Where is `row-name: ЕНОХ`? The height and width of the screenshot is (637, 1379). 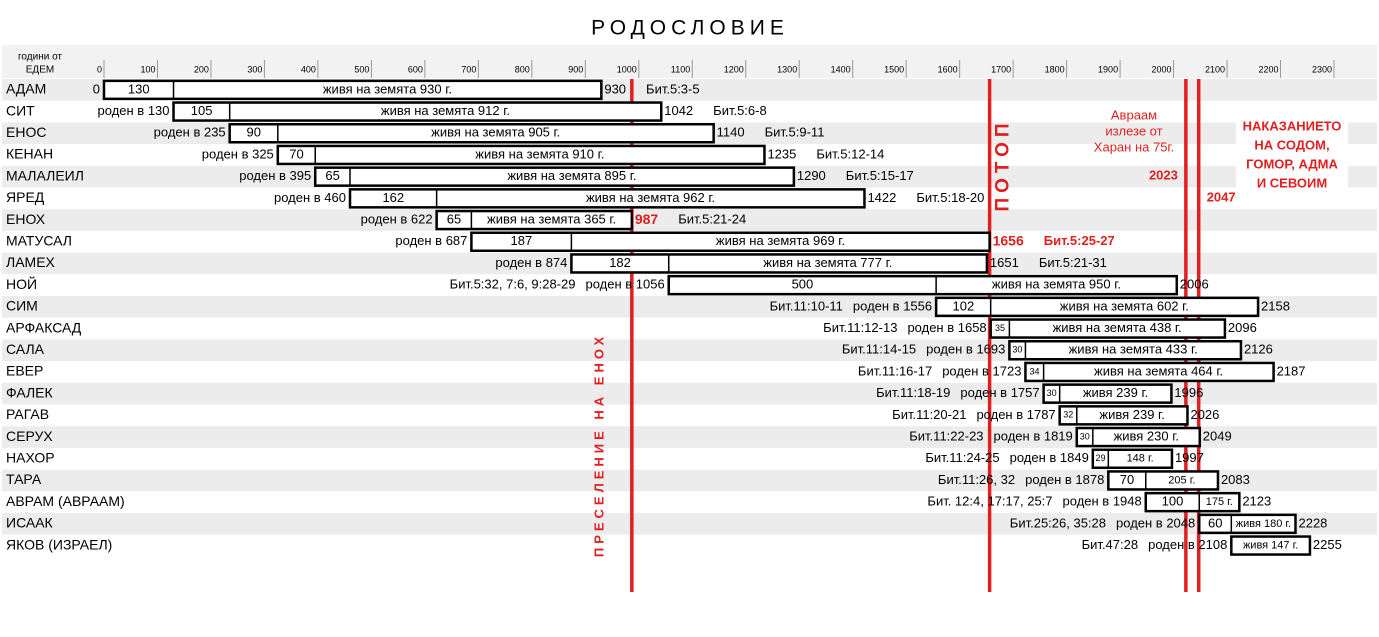
row-name: ЕНОХ is located at coordinates (26, 219).